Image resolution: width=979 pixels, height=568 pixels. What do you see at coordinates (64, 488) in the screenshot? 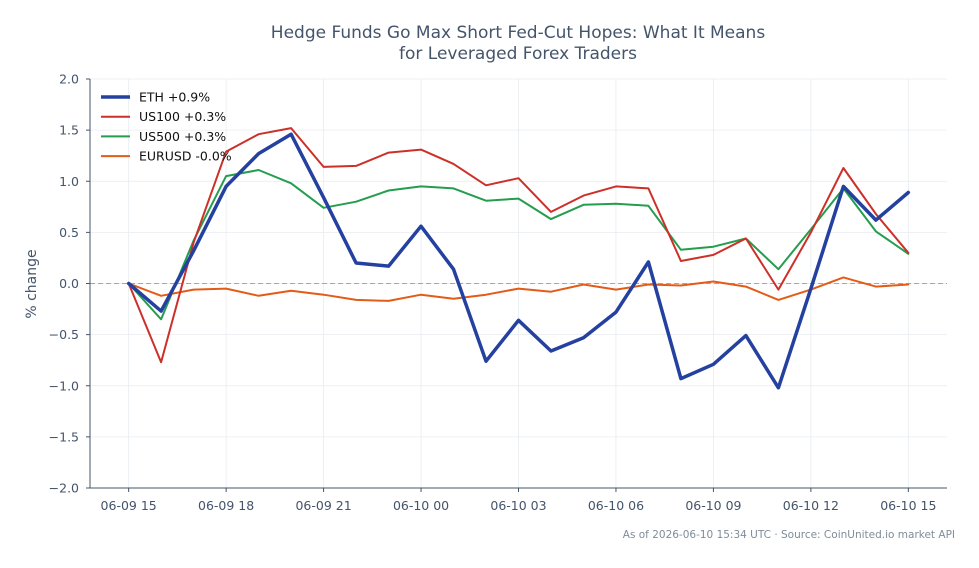
I see `y-tick-label: −2.0` at bounding box center [64, 488].